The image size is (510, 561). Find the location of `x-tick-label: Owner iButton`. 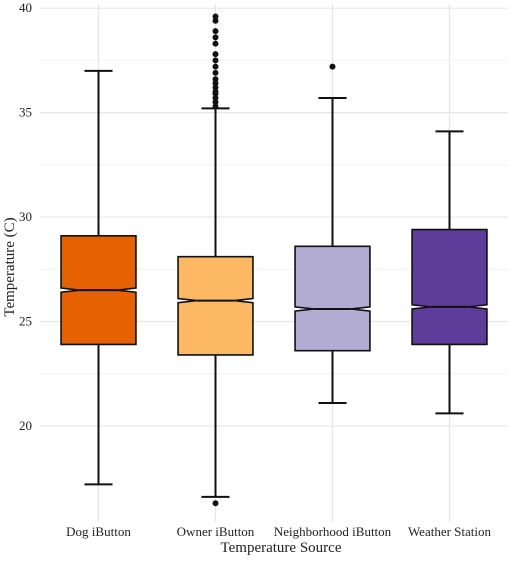

x-tick-label: Owner iButton is located at coordinates (216, 531).